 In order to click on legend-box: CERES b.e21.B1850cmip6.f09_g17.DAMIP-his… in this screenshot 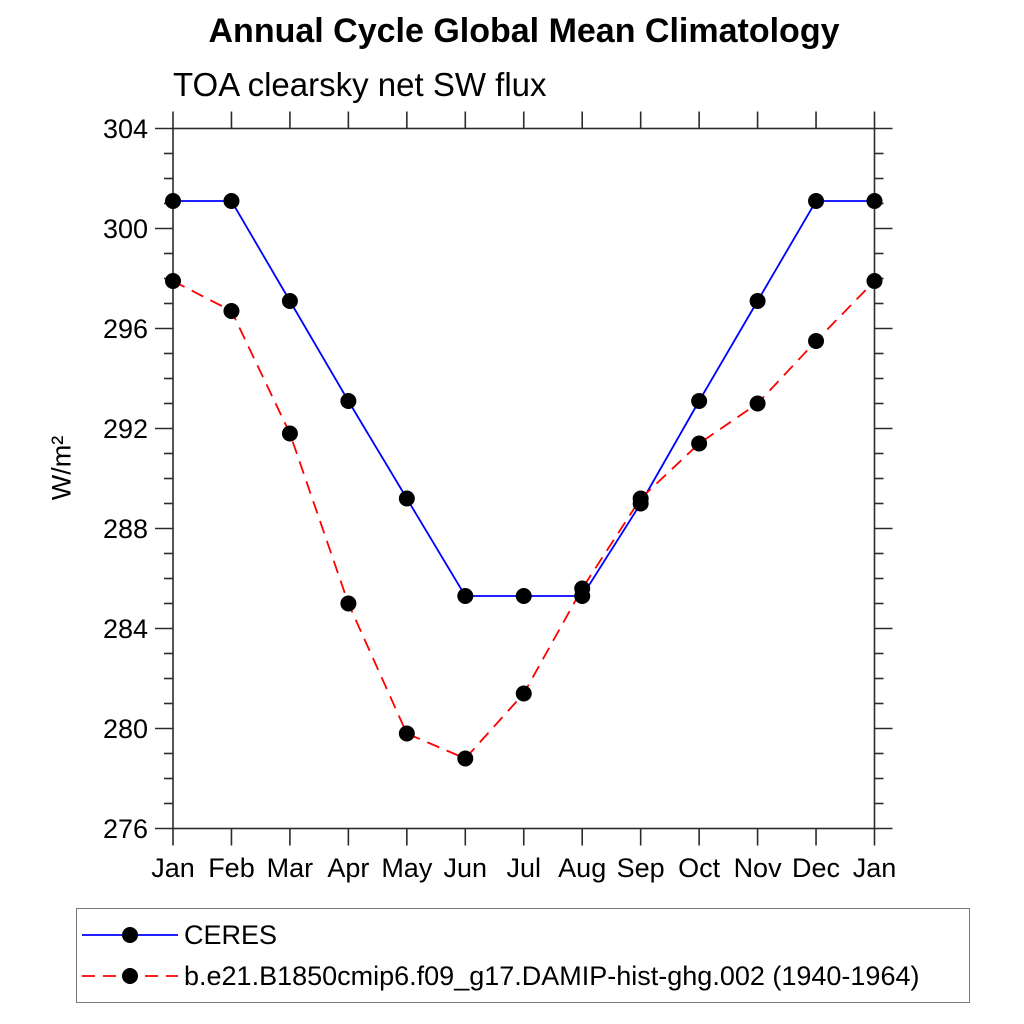, I will do `click(523, 955)`.